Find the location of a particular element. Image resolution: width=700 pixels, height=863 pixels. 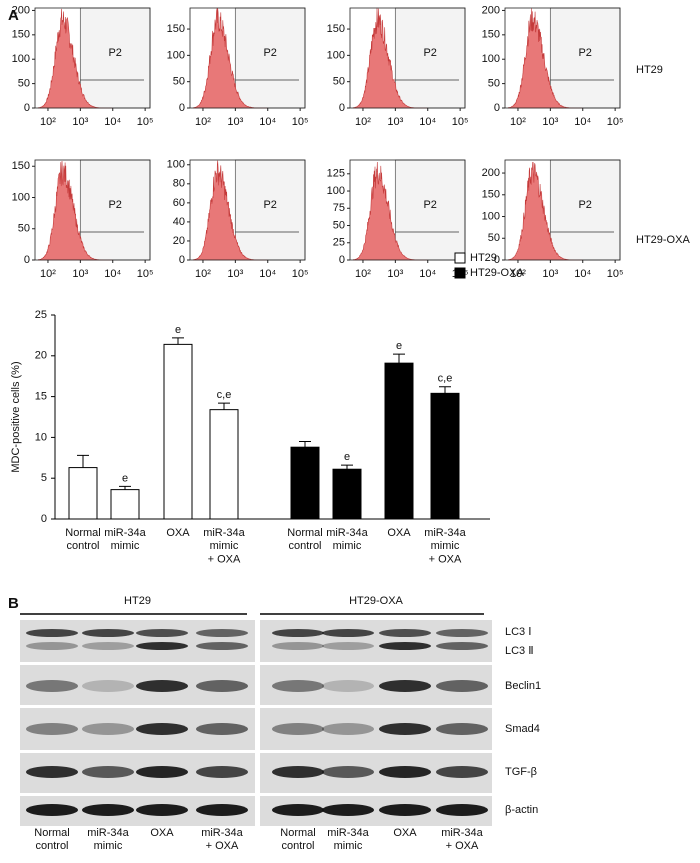

y-tick-label: 125 is located at coordinates (336, 174).